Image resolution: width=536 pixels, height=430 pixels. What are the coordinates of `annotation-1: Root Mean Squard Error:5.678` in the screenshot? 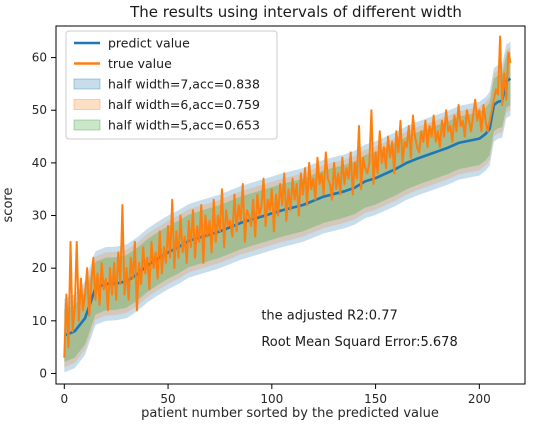 It's located at (359, 342).